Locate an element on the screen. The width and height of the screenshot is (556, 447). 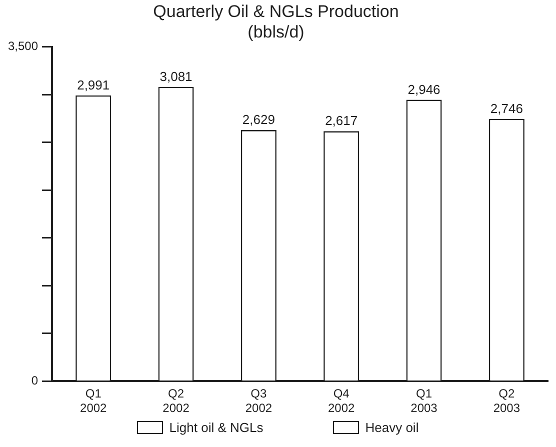
data-label: 3,081 is located at coordinates (176, 76).